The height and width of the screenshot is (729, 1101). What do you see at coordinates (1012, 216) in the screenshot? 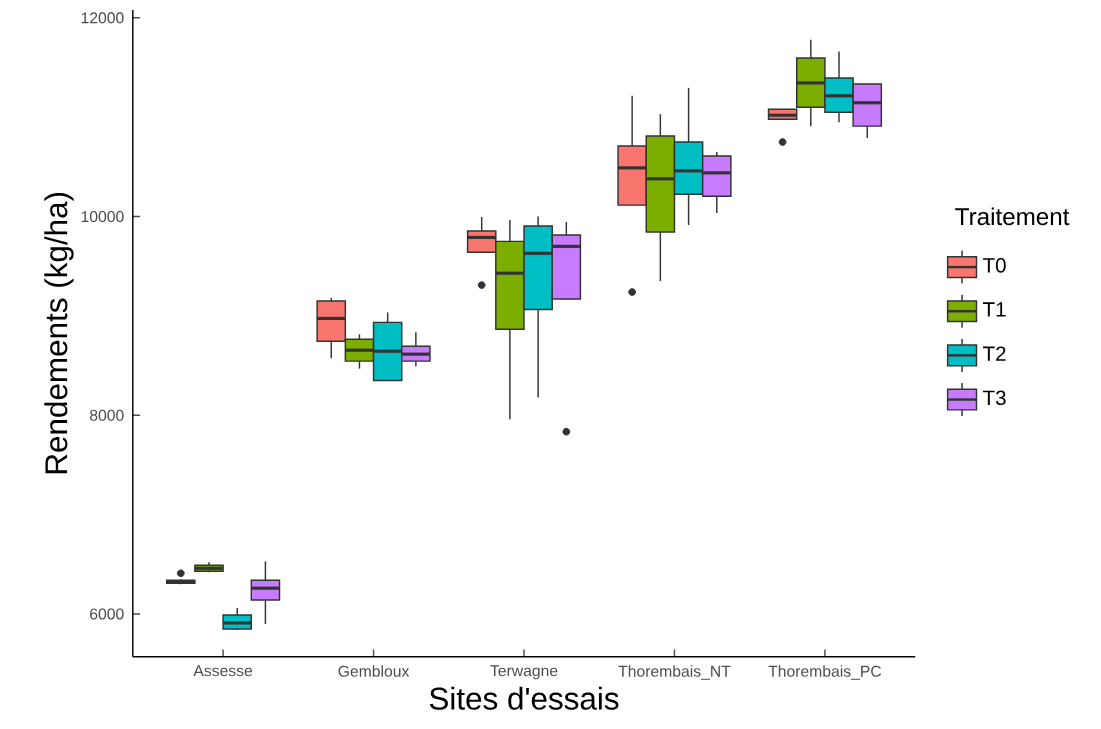
I see `legend-title: Traitement` at bounding box center [1012, 216].